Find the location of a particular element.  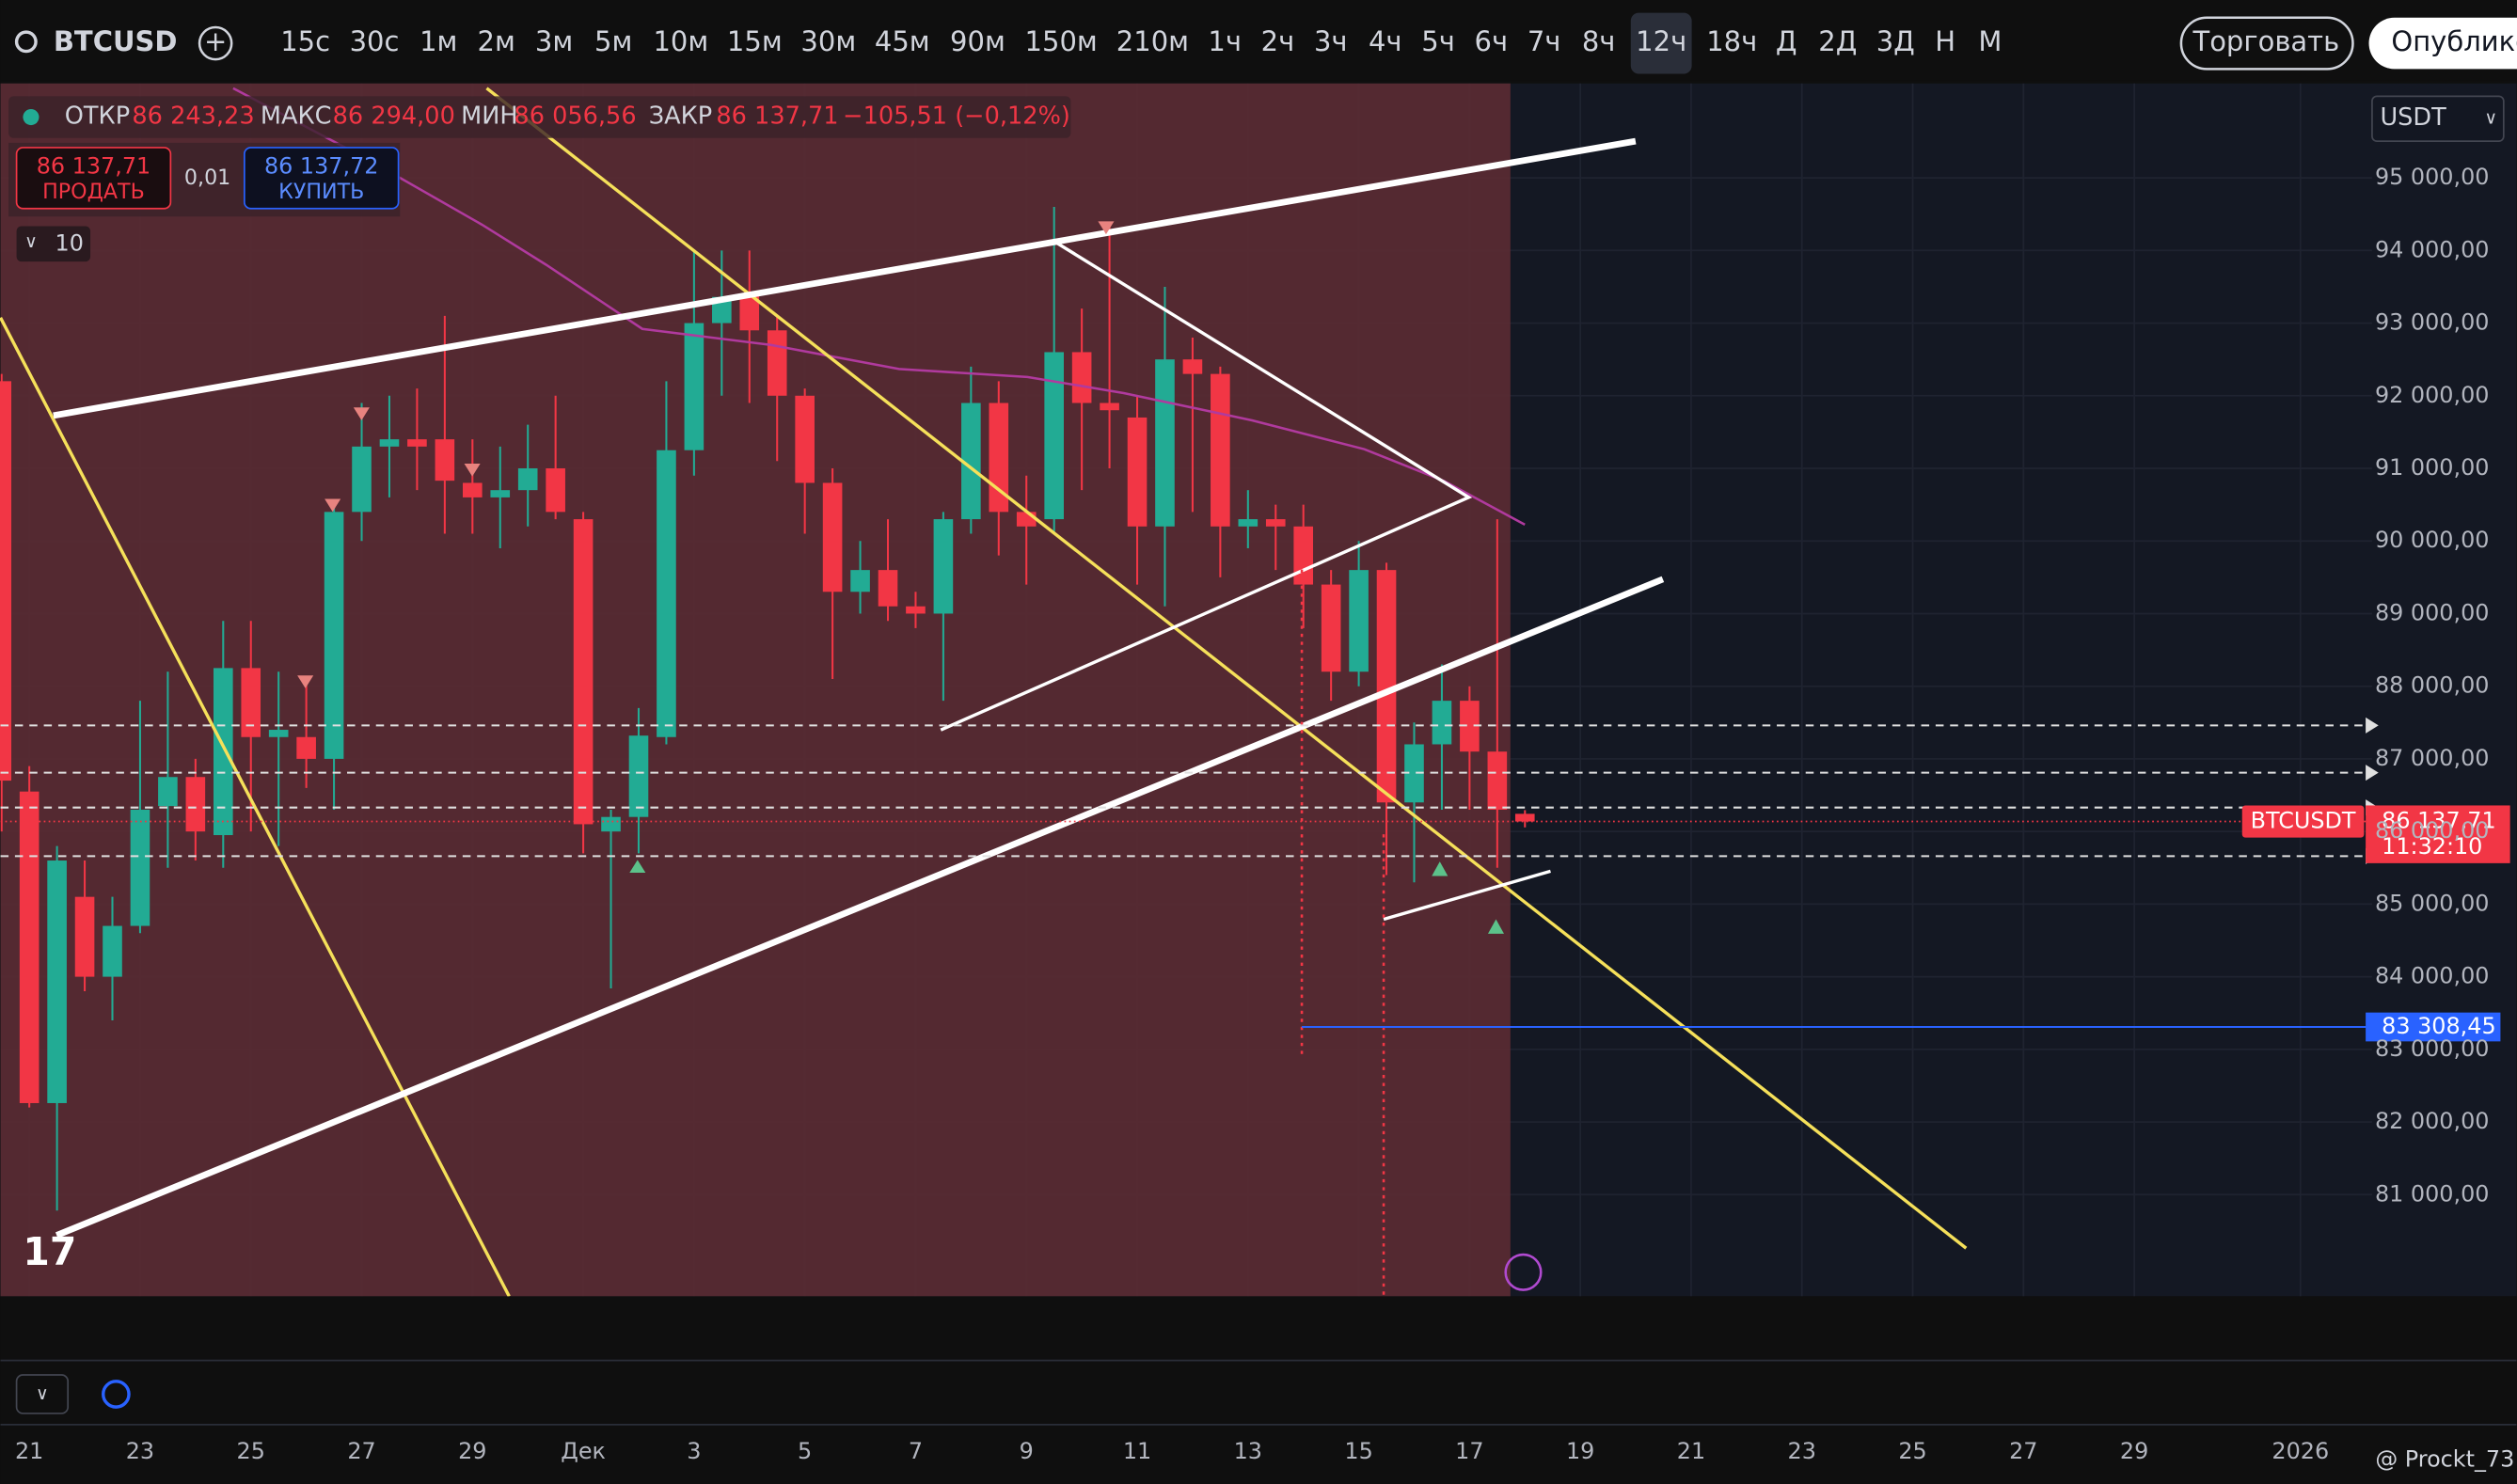

publish-button is located at coordinates (2443, 43).